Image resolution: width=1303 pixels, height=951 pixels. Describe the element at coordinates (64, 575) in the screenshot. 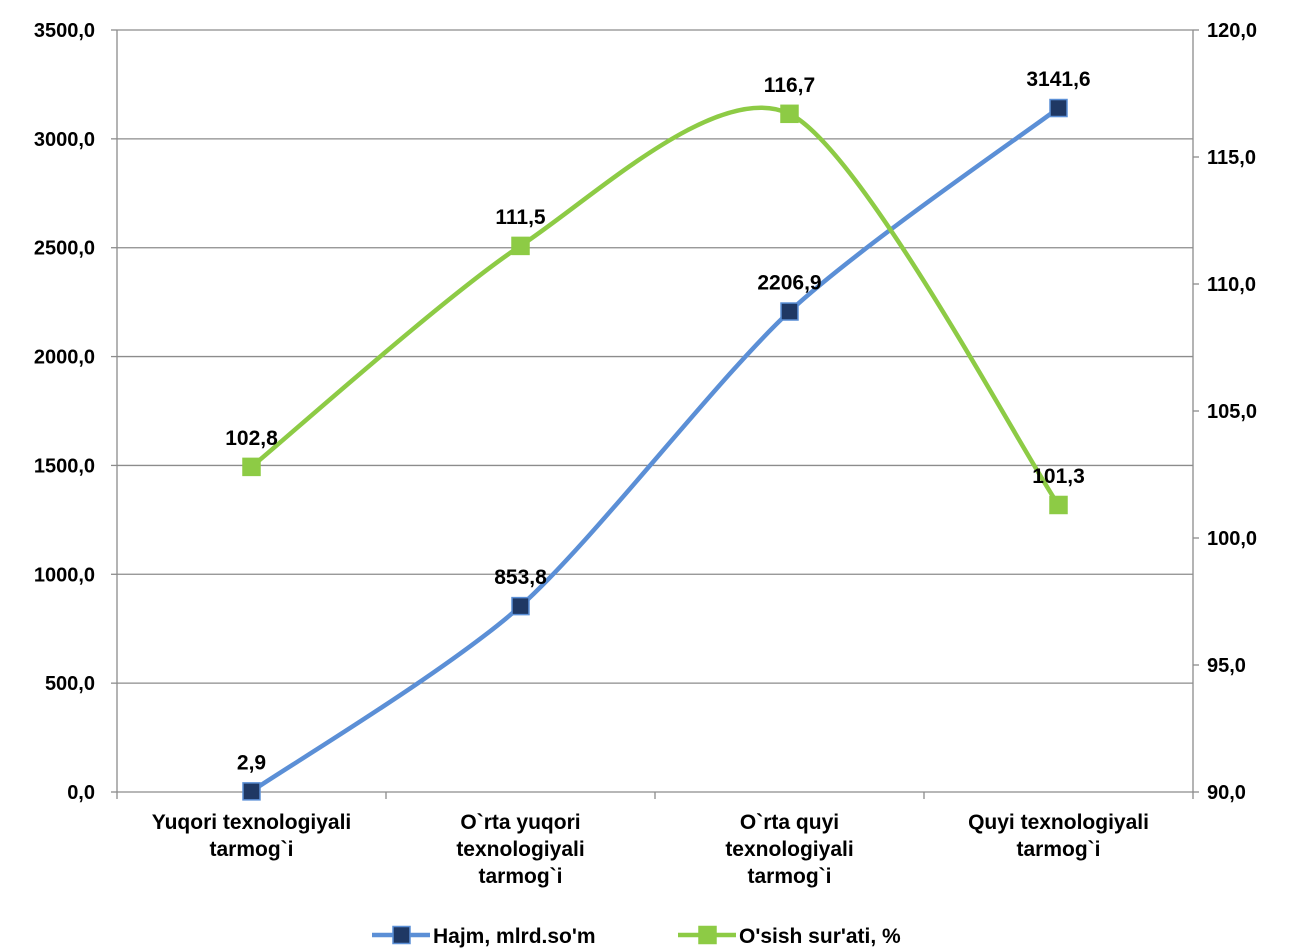

I see `left-tick-label: 1000,0` at that location.